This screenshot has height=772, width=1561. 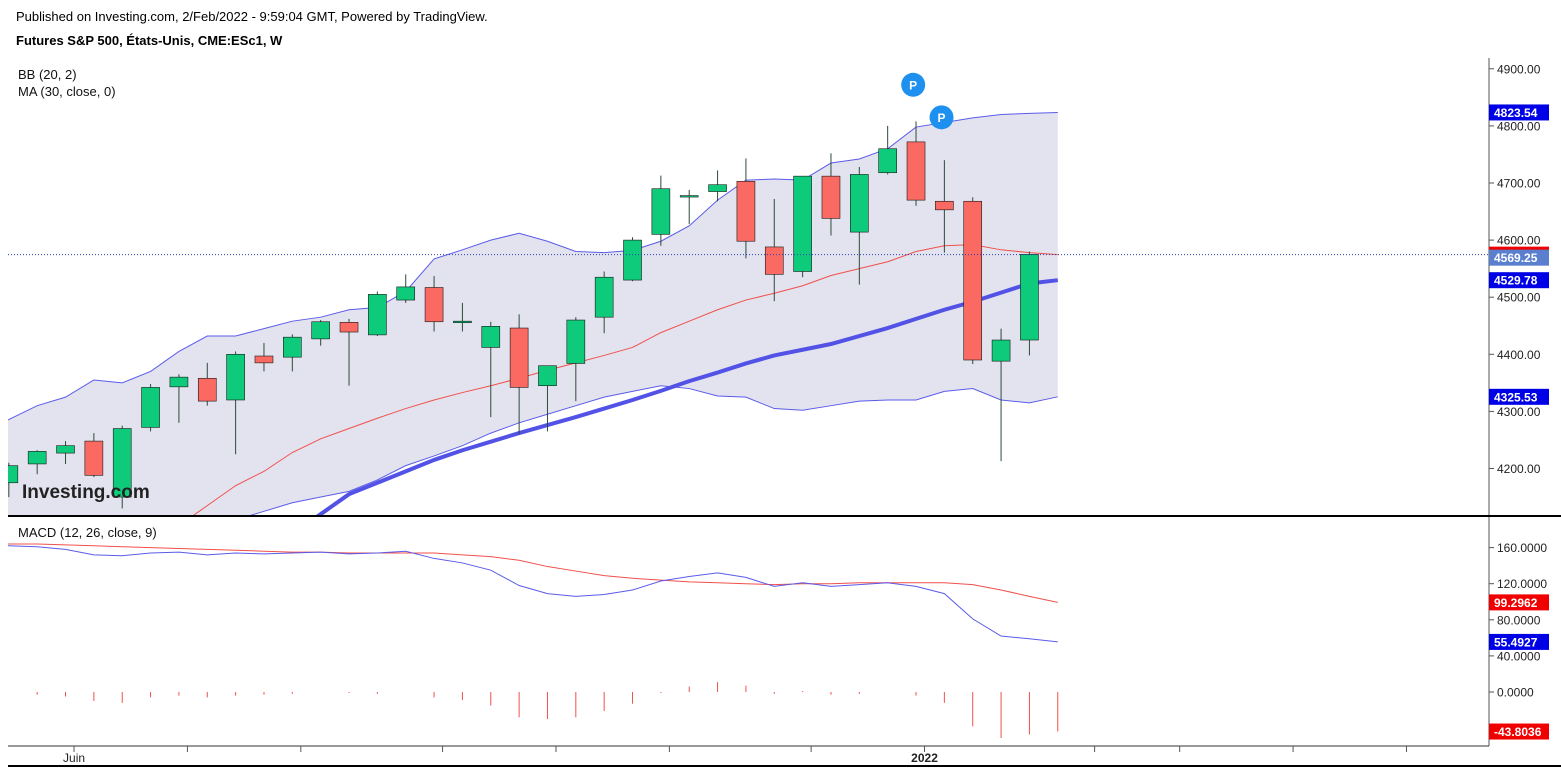 I want to click on price-badge: 4823.54, so click(x=1519, y=112).